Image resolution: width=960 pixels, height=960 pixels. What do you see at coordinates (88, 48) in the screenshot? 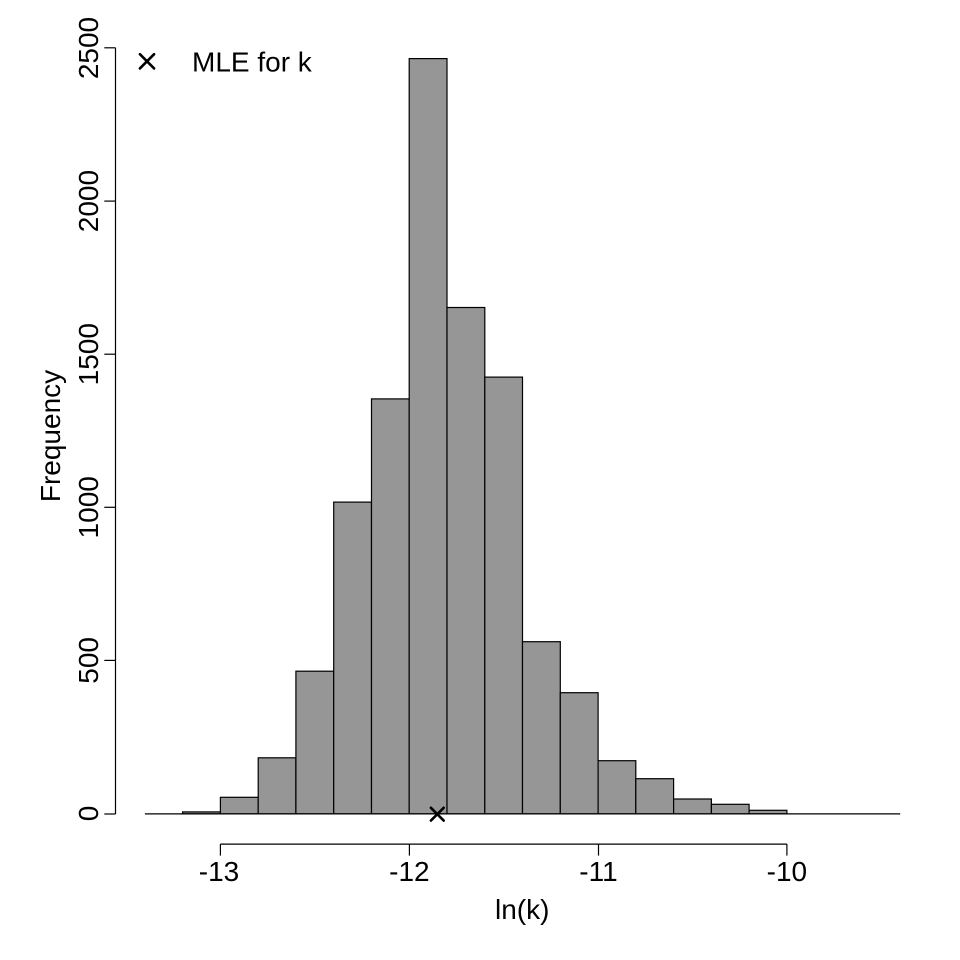
I see `svg-text: 2500` at bounding box center [88, 48].